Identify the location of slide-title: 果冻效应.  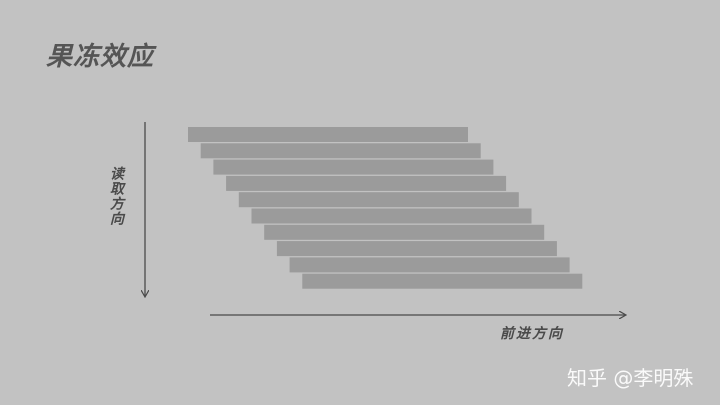
(100, 57).